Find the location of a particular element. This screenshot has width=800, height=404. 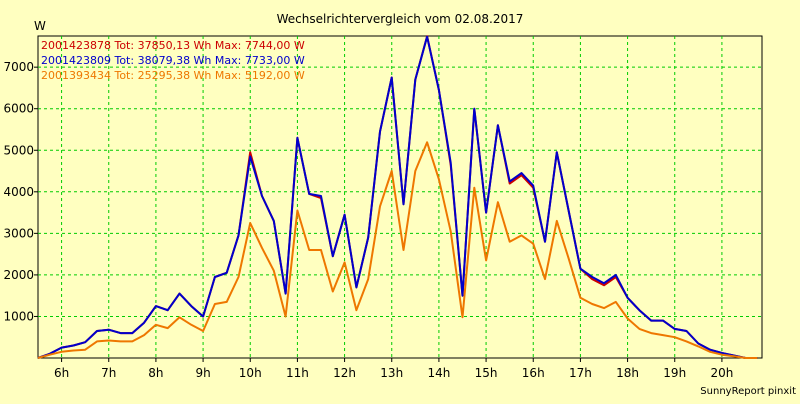

y-tick-label: 6000 is located at coordinates (18, 109).